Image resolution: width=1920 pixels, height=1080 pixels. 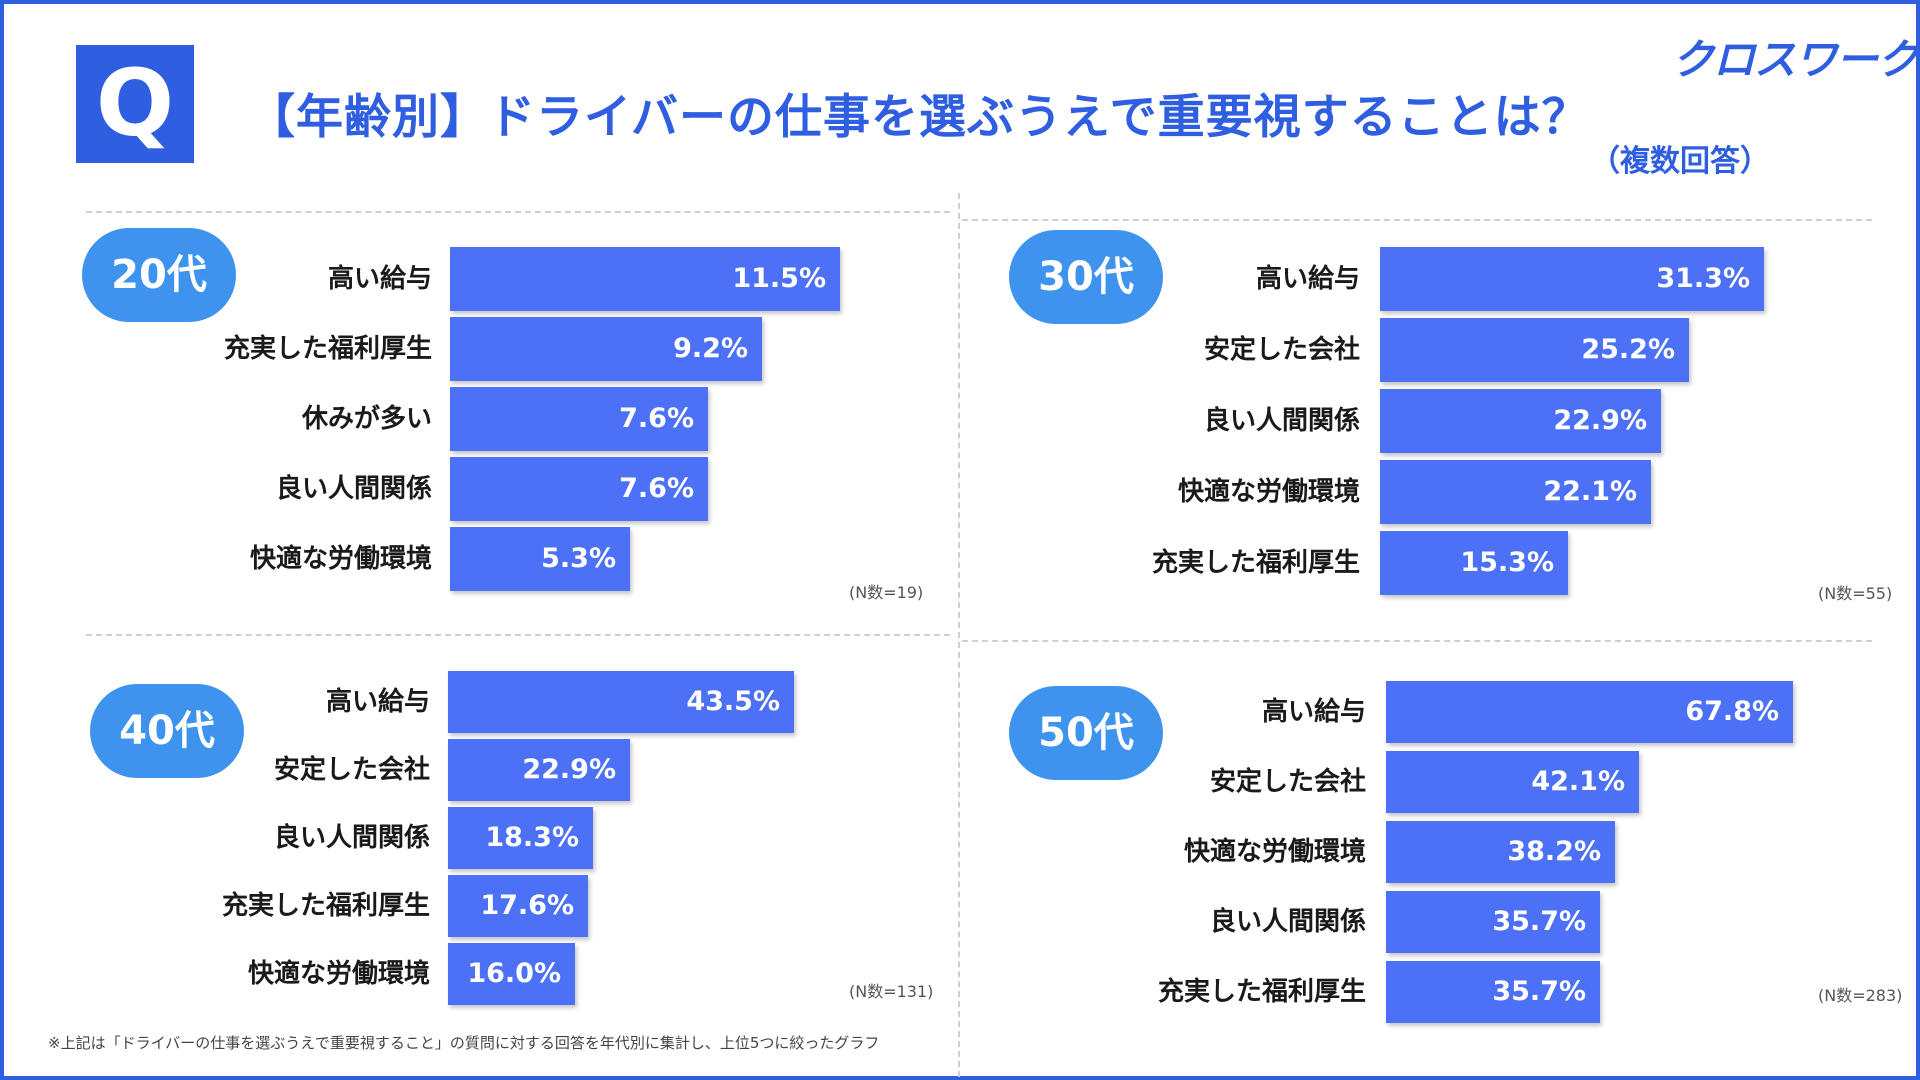 What do you see at coordinates (1512, 782) in the screenshot?
I see `bar-50s-2: 42.1%` at bounding box center [1512, 782].